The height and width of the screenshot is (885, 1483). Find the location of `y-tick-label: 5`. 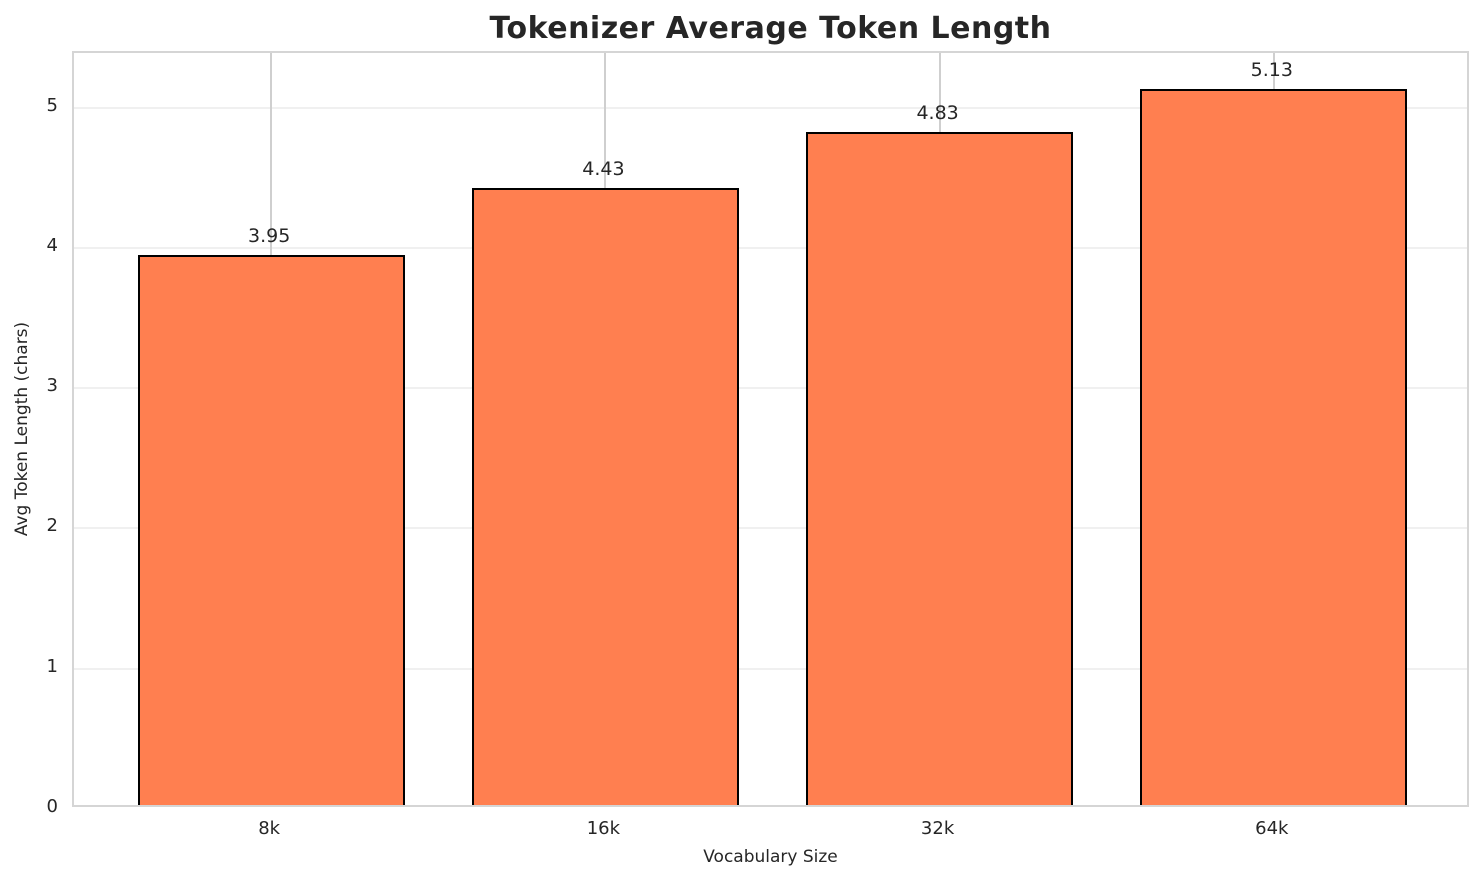

y-tick-label: 5 is located at coordinates (52, 105).